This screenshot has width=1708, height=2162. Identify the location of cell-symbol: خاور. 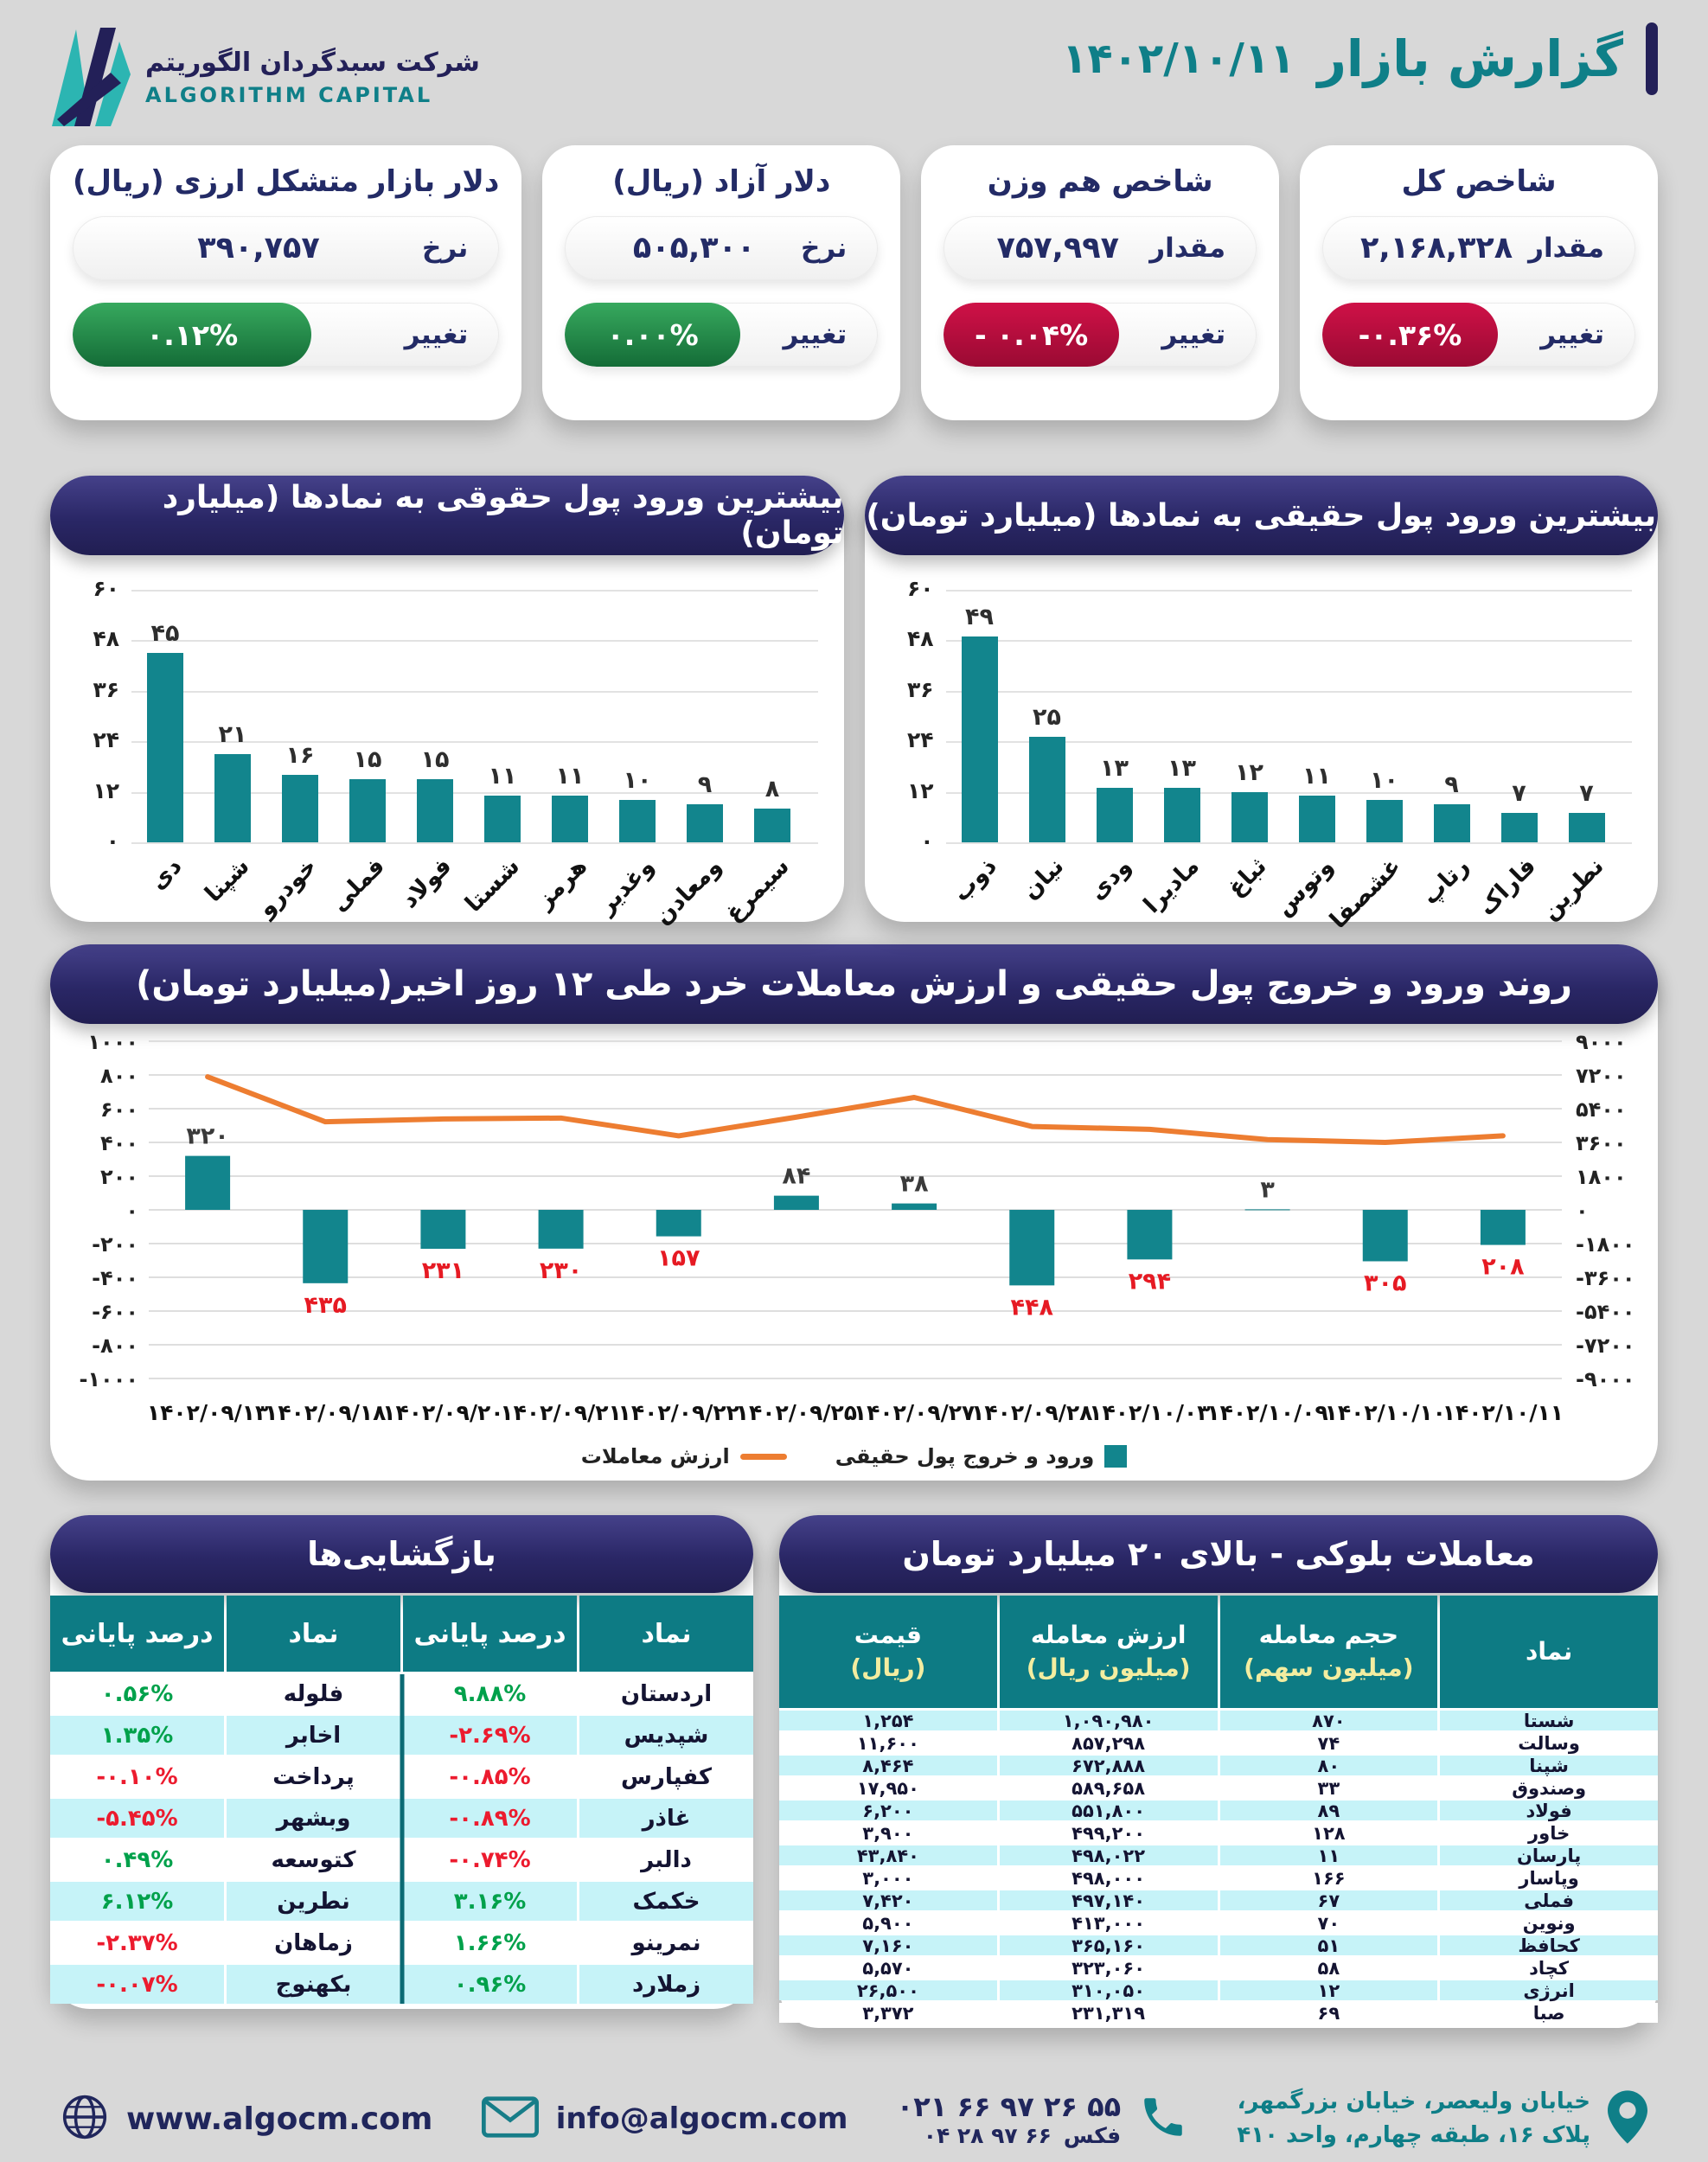
(1549, 1834).